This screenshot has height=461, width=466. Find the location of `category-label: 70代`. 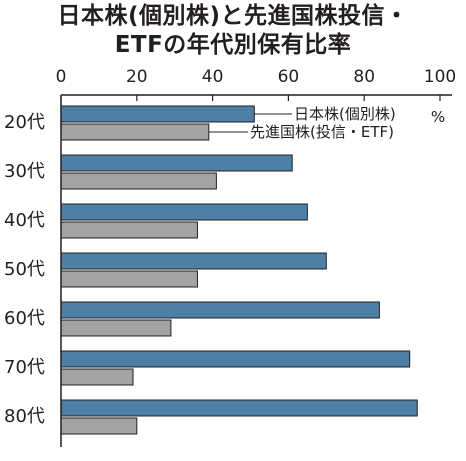

category-label: 70代 is located at coordinates (24, 367).